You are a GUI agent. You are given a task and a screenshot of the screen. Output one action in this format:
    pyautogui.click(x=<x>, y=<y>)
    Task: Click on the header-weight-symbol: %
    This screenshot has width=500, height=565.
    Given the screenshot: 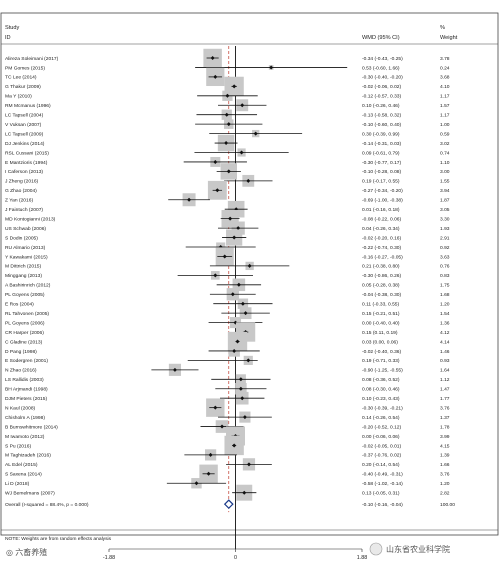 What is the action you would take?
    pyautogui.click(x=442, y=28)
    